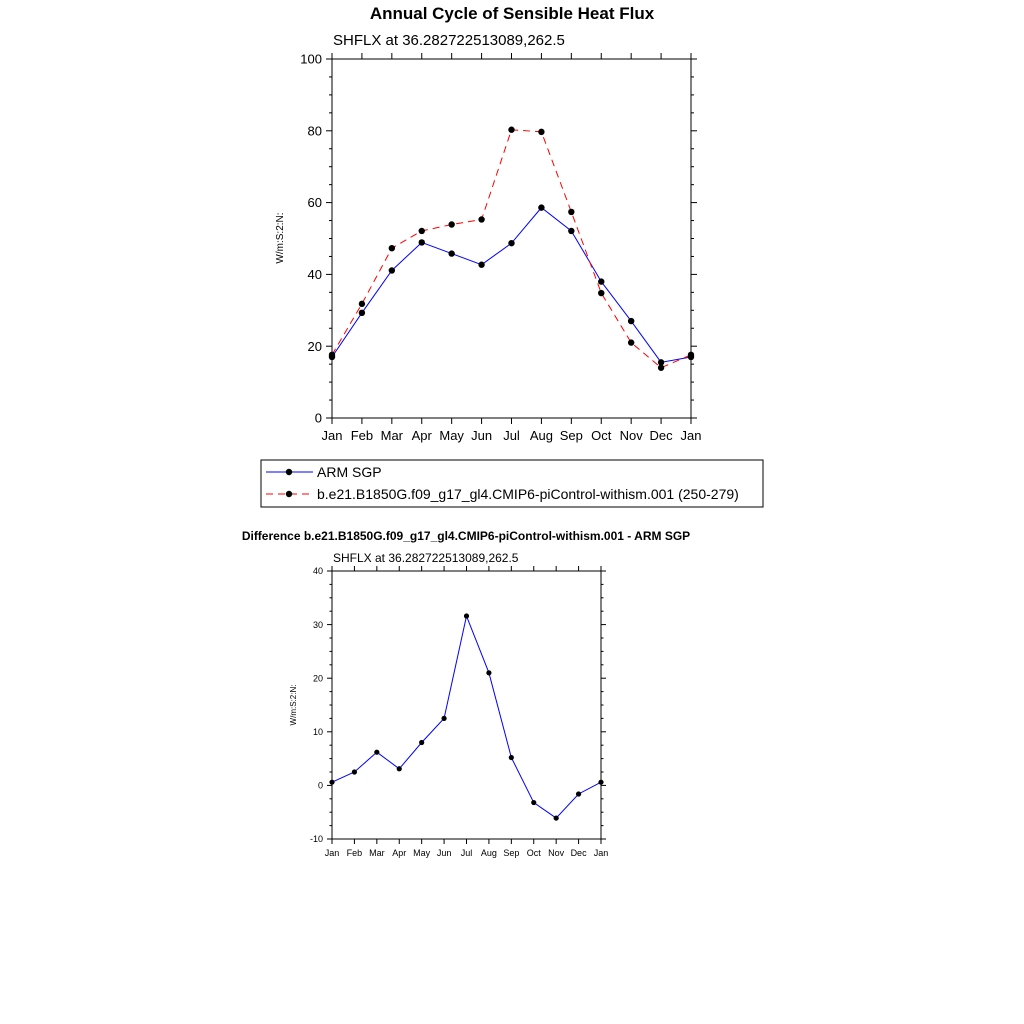 This screenshot has width=1024, height=1024. What do you see at coordinates (481, 435) in the screenshot?
I see `chart1-xtick-label: Jun` at bounding box center [481, 435].